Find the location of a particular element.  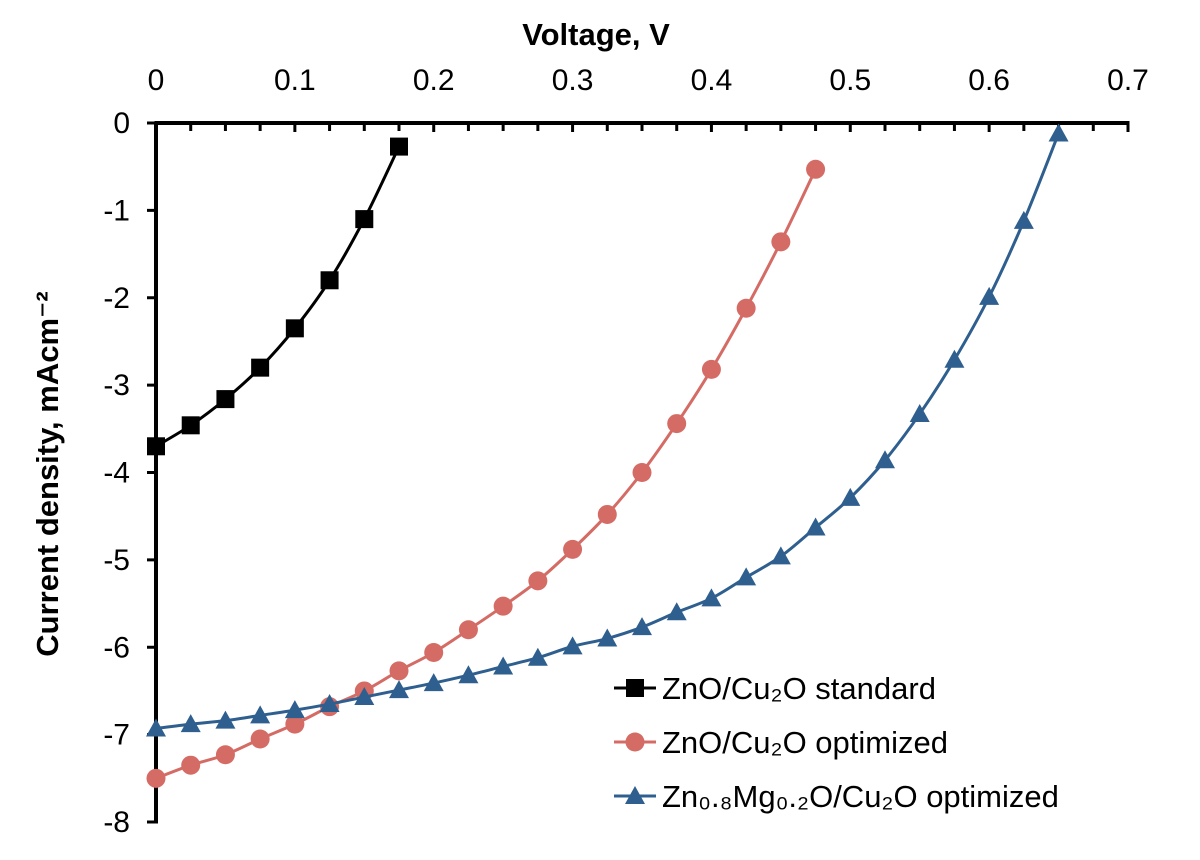

legend-label: Zn₀.₈Mg₀.₂O/Cu₂O optimized is located at coordinates (860, 796).